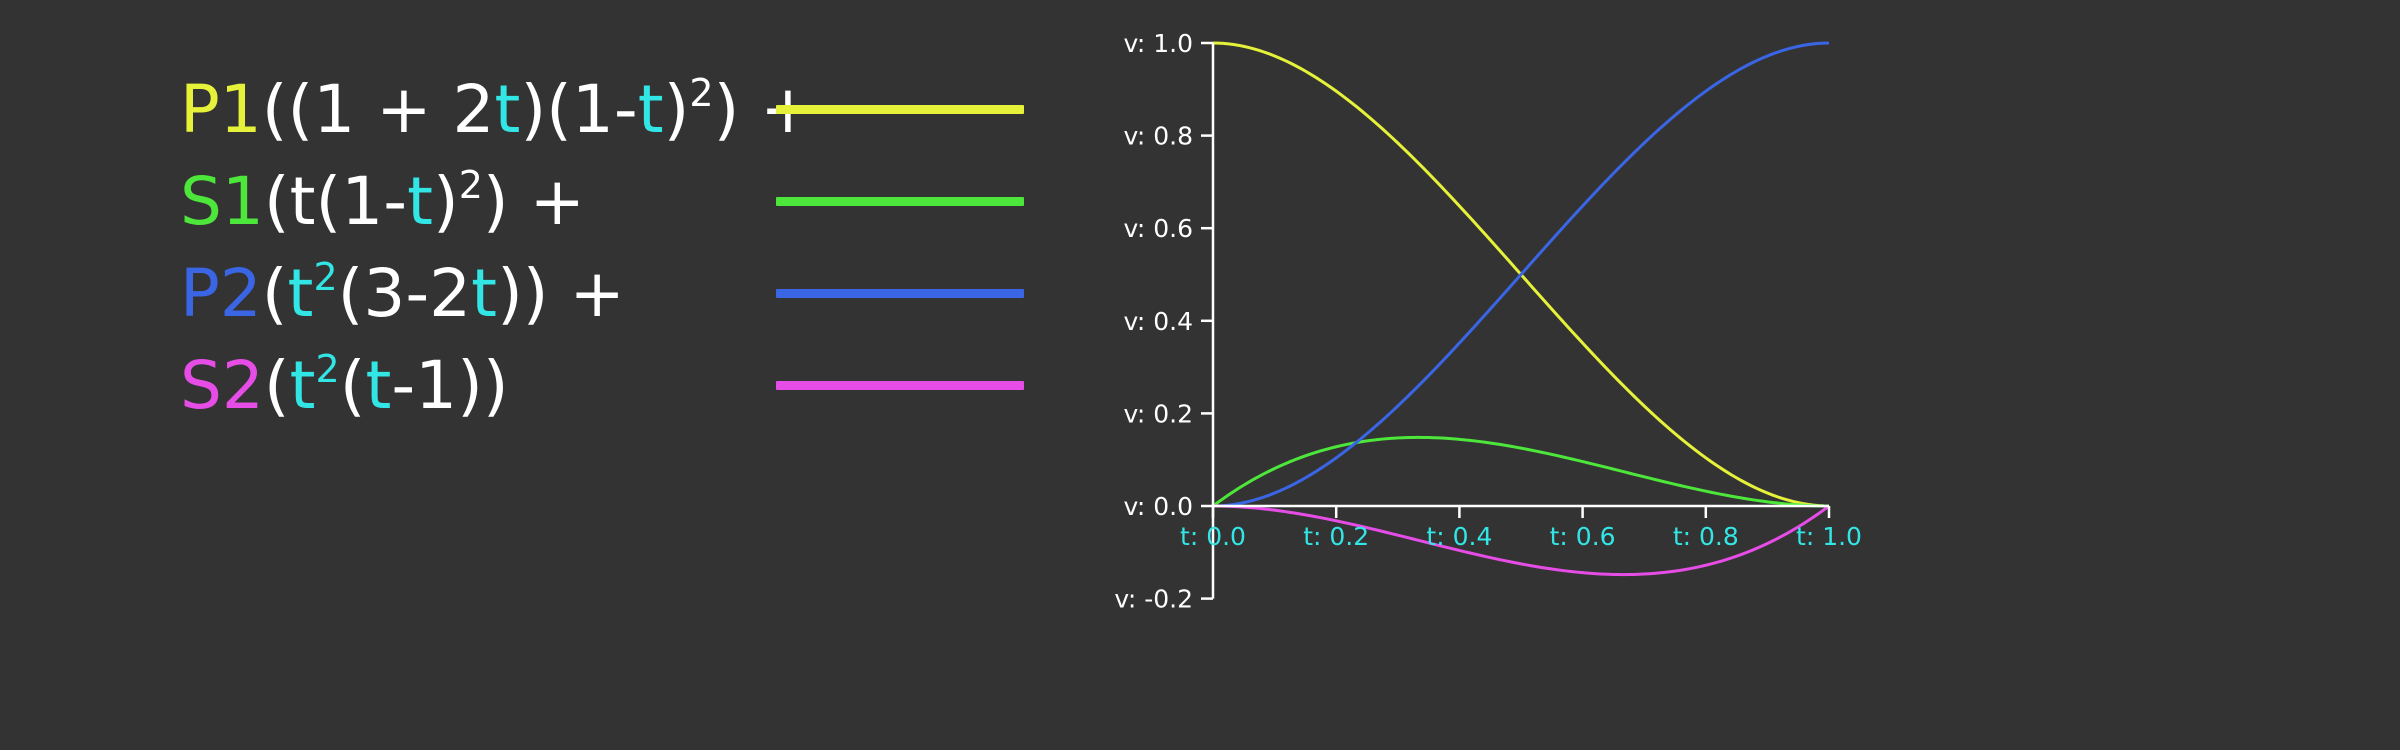 The width and height of the screenshot is (2400, 750). I want to click on x-tick-label: t: 0.2, so click(1336, 536).